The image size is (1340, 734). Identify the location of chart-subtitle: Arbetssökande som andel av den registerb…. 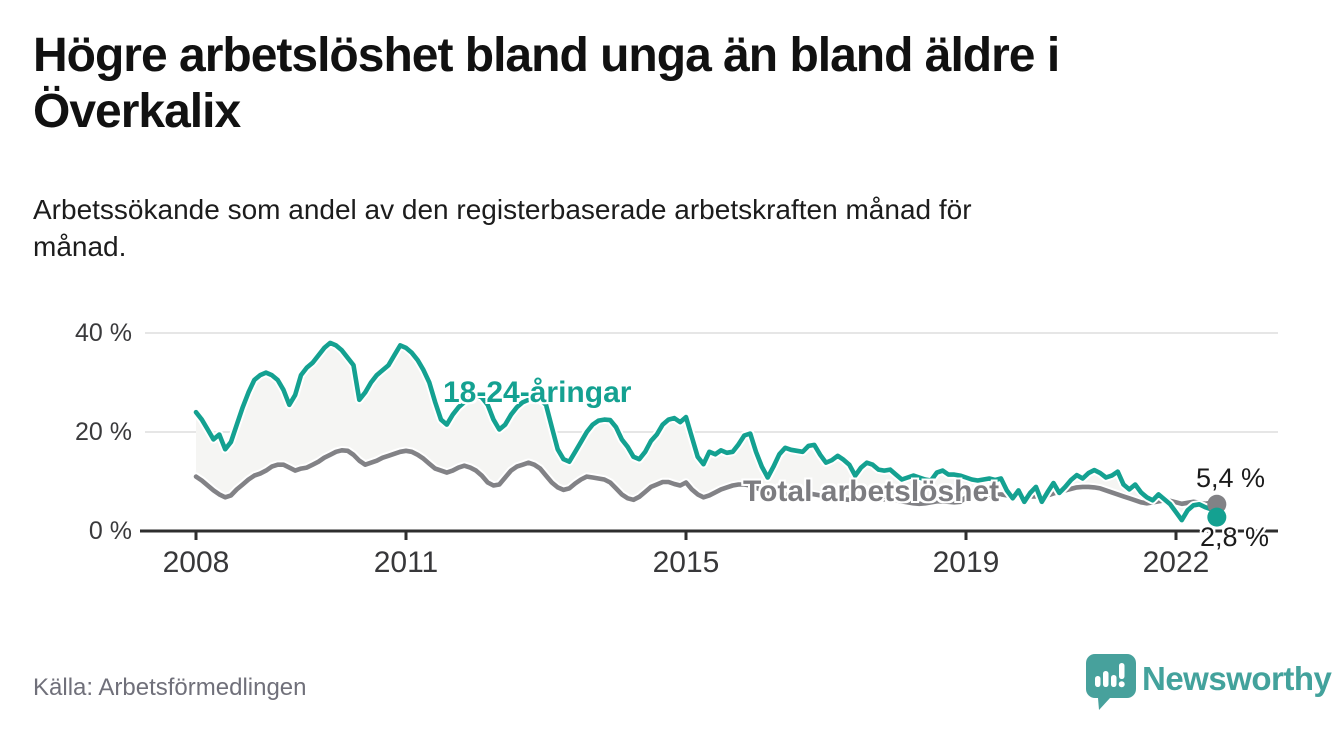
(502, 228).